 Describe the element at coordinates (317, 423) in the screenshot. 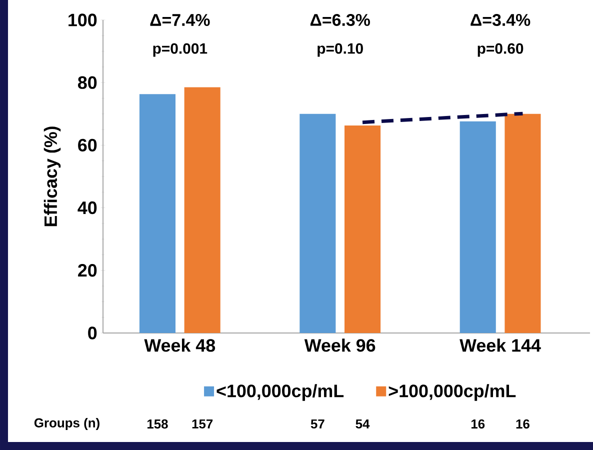

I see `text: 57` at that location.